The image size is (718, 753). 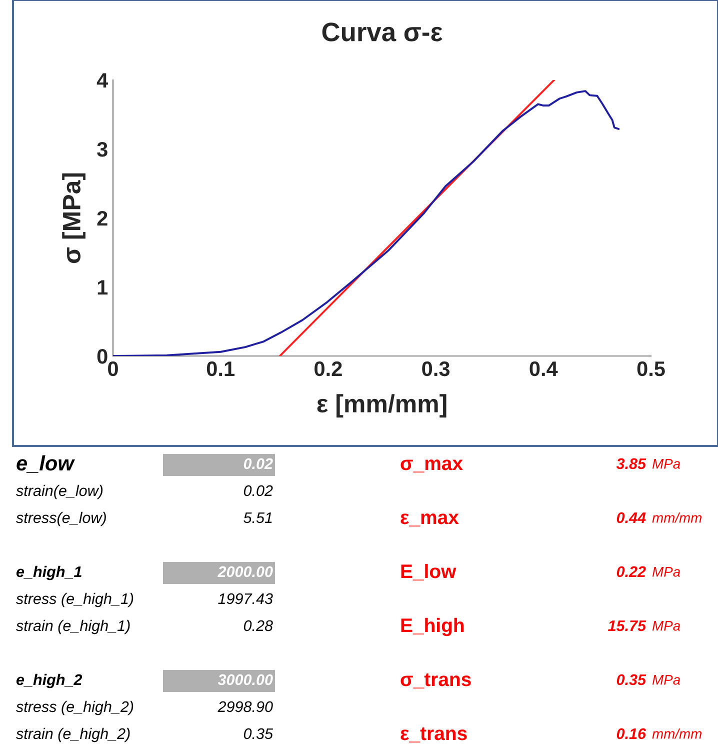 What do you see at coordinates (631, 464) in the screenshot?
I see `text: 3.85` at bounding box center [631, 464].